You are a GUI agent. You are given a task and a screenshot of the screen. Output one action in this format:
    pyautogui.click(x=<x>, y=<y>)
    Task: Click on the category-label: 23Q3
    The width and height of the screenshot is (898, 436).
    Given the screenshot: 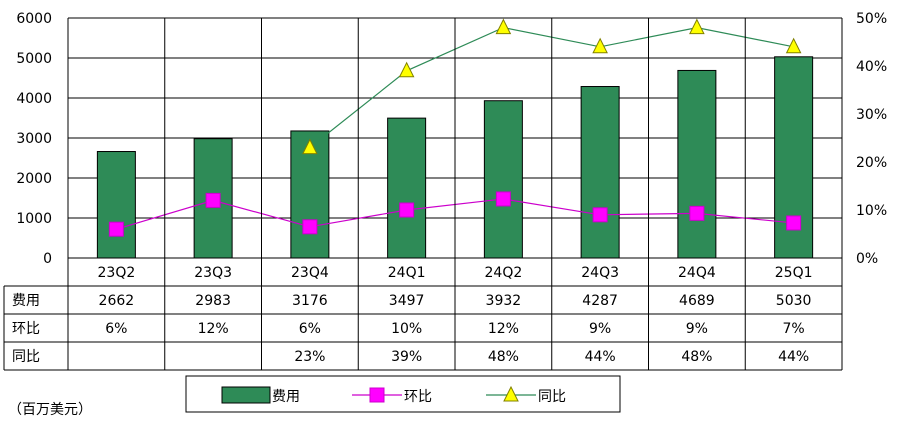 What is the action you would take?
    pyautogui.click(x=213, y=273)
    